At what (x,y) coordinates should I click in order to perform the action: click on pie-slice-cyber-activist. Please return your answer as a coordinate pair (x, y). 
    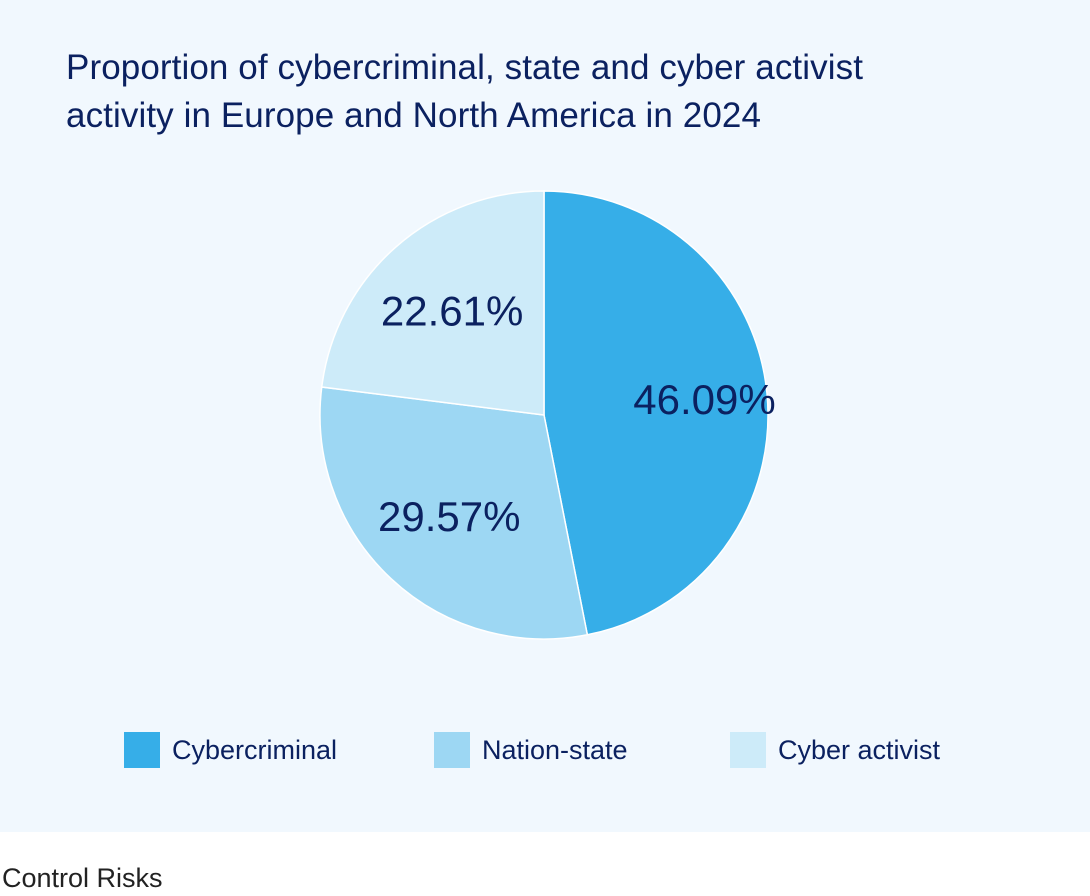
    Looking at the image, I should click on (432, 303).